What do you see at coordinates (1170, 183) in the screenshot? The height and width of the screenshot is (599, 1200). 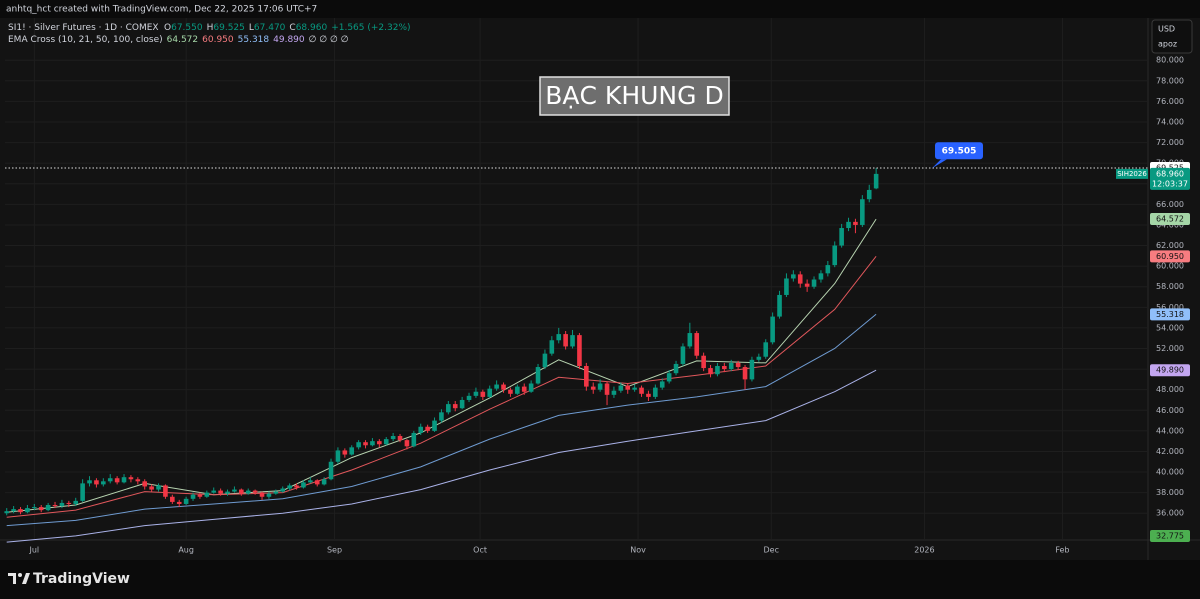 I see `countdown: 12:03:37` at bounding box center [1170, 183].